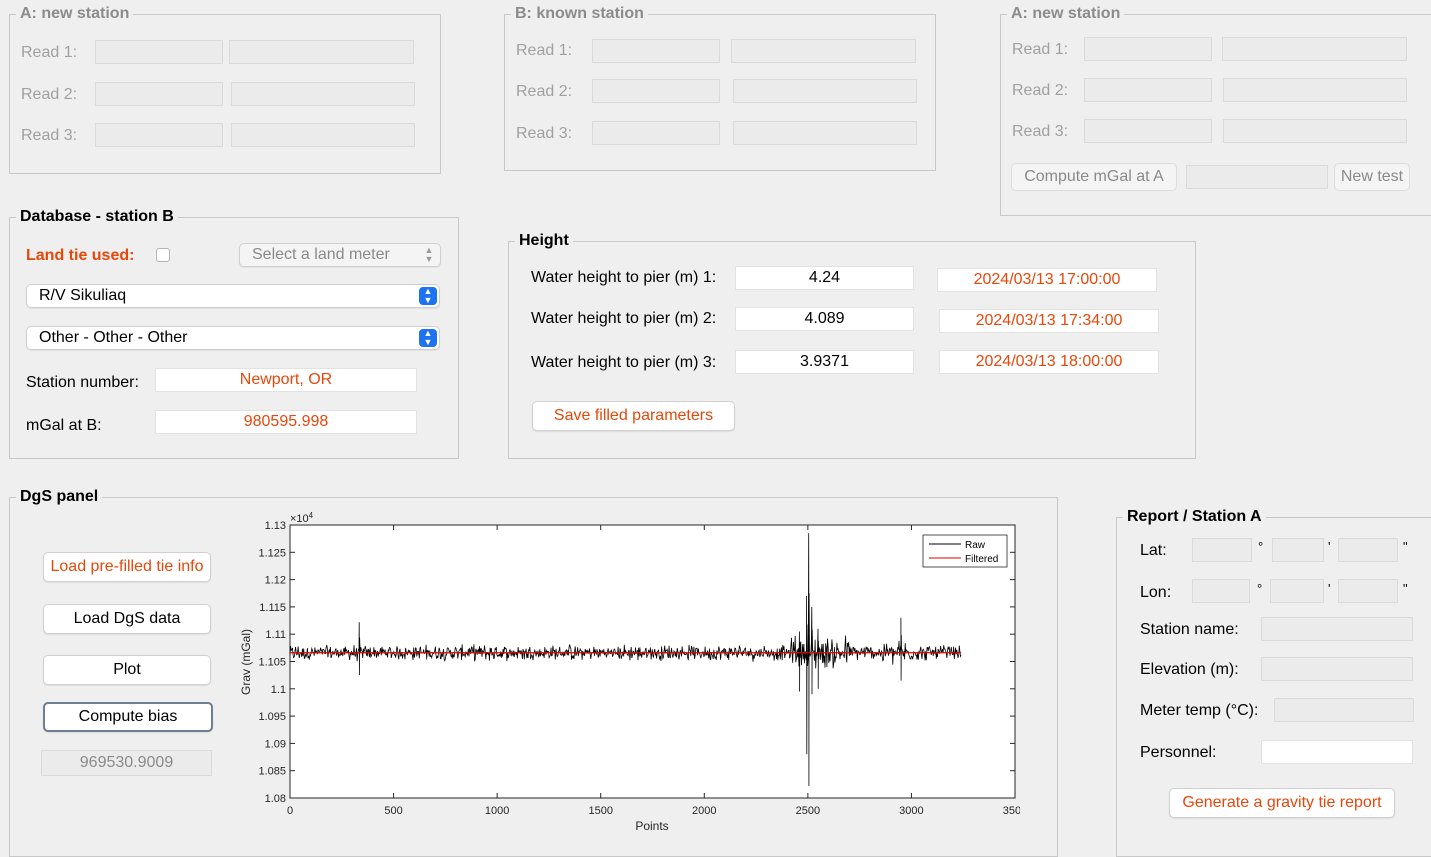 This screenshot has width=1431, height=857. Describe the element at coordinates (1329, 588) in the screenshot. I see `lon-minute-symbol: '` at that location.